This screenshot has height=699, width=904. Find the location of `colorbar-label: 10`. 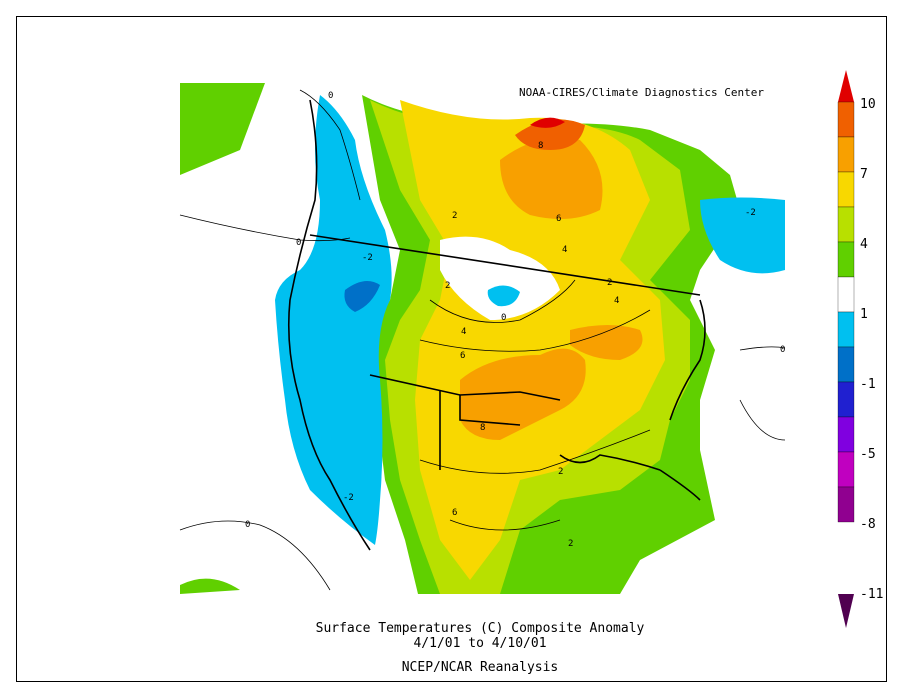

colorbar-label: 10 is located at coordinates (868, 104).